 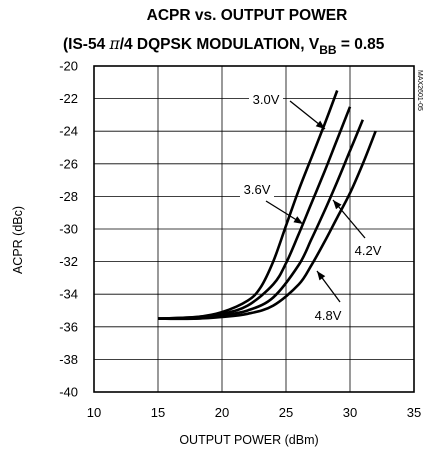 I want to click on y-tick-label: -20, so click(x=68, y=66).